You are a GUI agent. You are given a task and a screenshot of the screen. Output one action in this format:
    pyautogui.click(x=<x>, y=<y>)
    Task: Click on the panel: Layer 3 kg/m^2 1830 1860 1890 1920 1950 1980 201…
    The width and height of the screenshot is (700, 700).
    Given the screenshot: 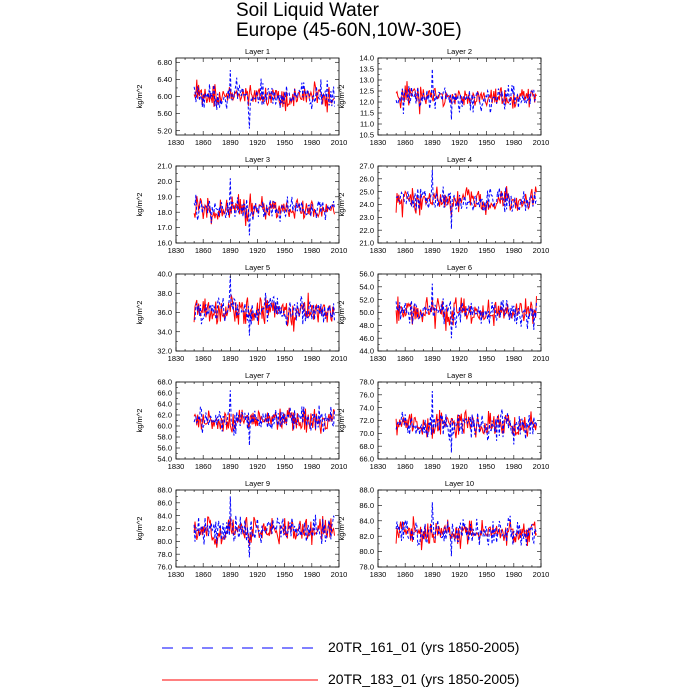 What is the action you would take?
    pyautogui.click(x=241, y=205)
    